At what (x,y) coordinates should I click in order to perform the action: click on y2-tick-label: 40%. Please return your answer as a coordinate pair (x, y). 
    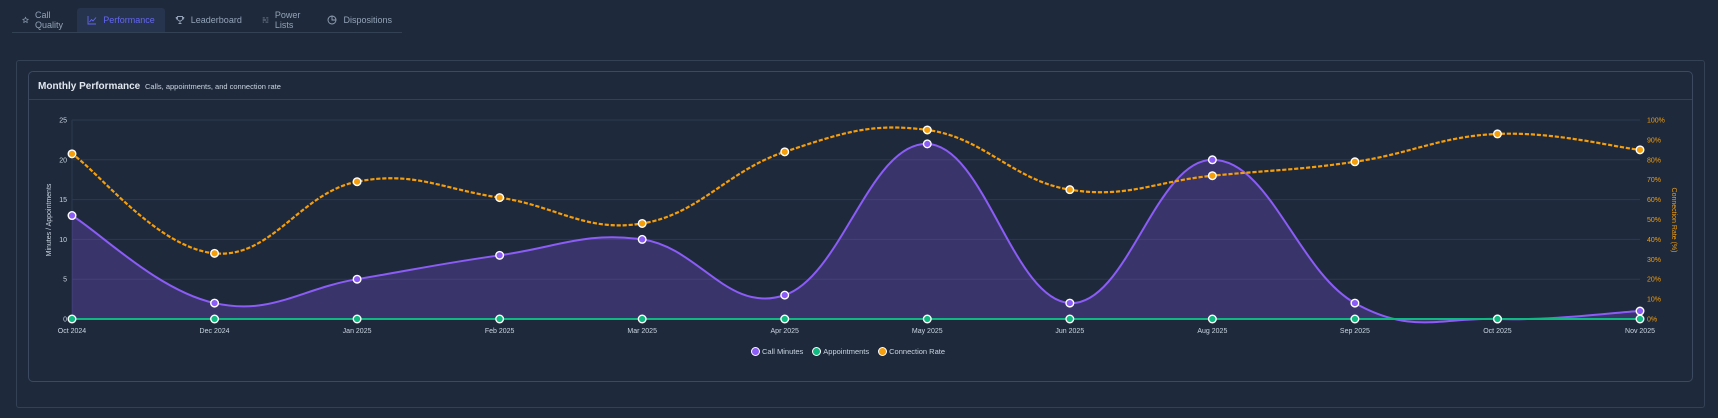
    Looking at the image, I should click on (1654, 240).